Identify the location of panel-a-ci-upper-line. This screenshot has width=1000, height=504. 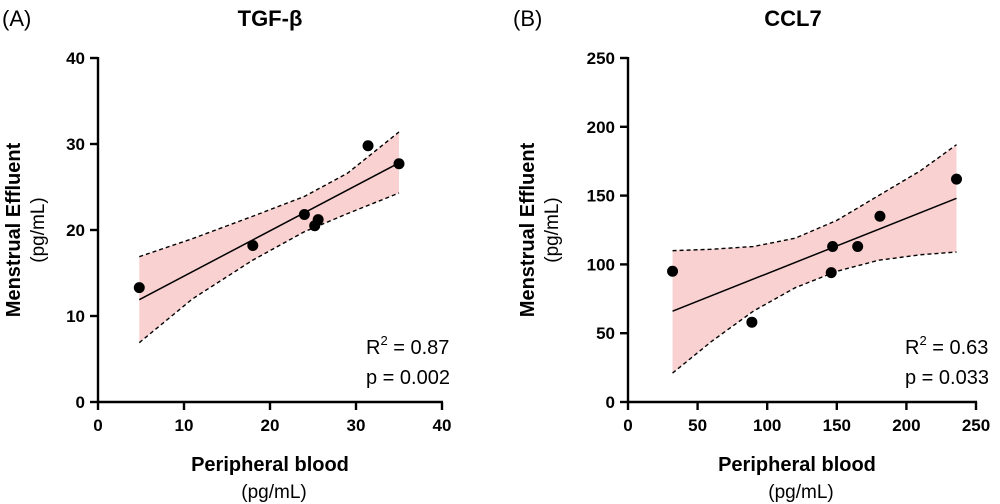
(269, 194).